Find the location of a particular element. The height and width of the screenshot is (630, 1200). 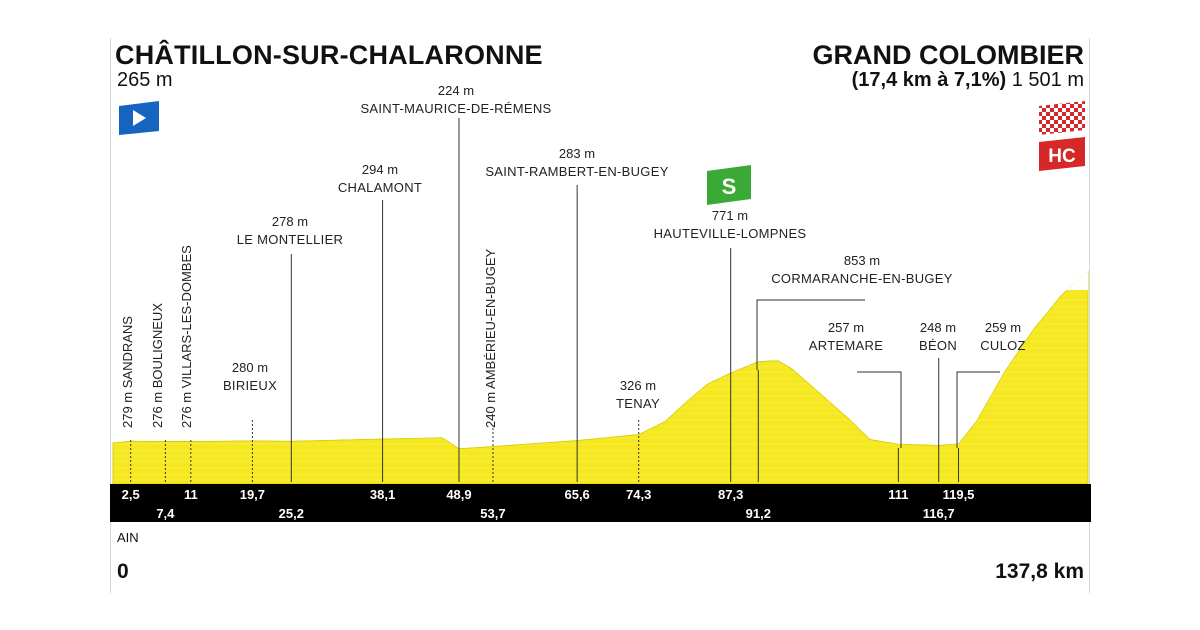

marker-elevation-culoz: 259 m is located at coordinates (1003, 327).